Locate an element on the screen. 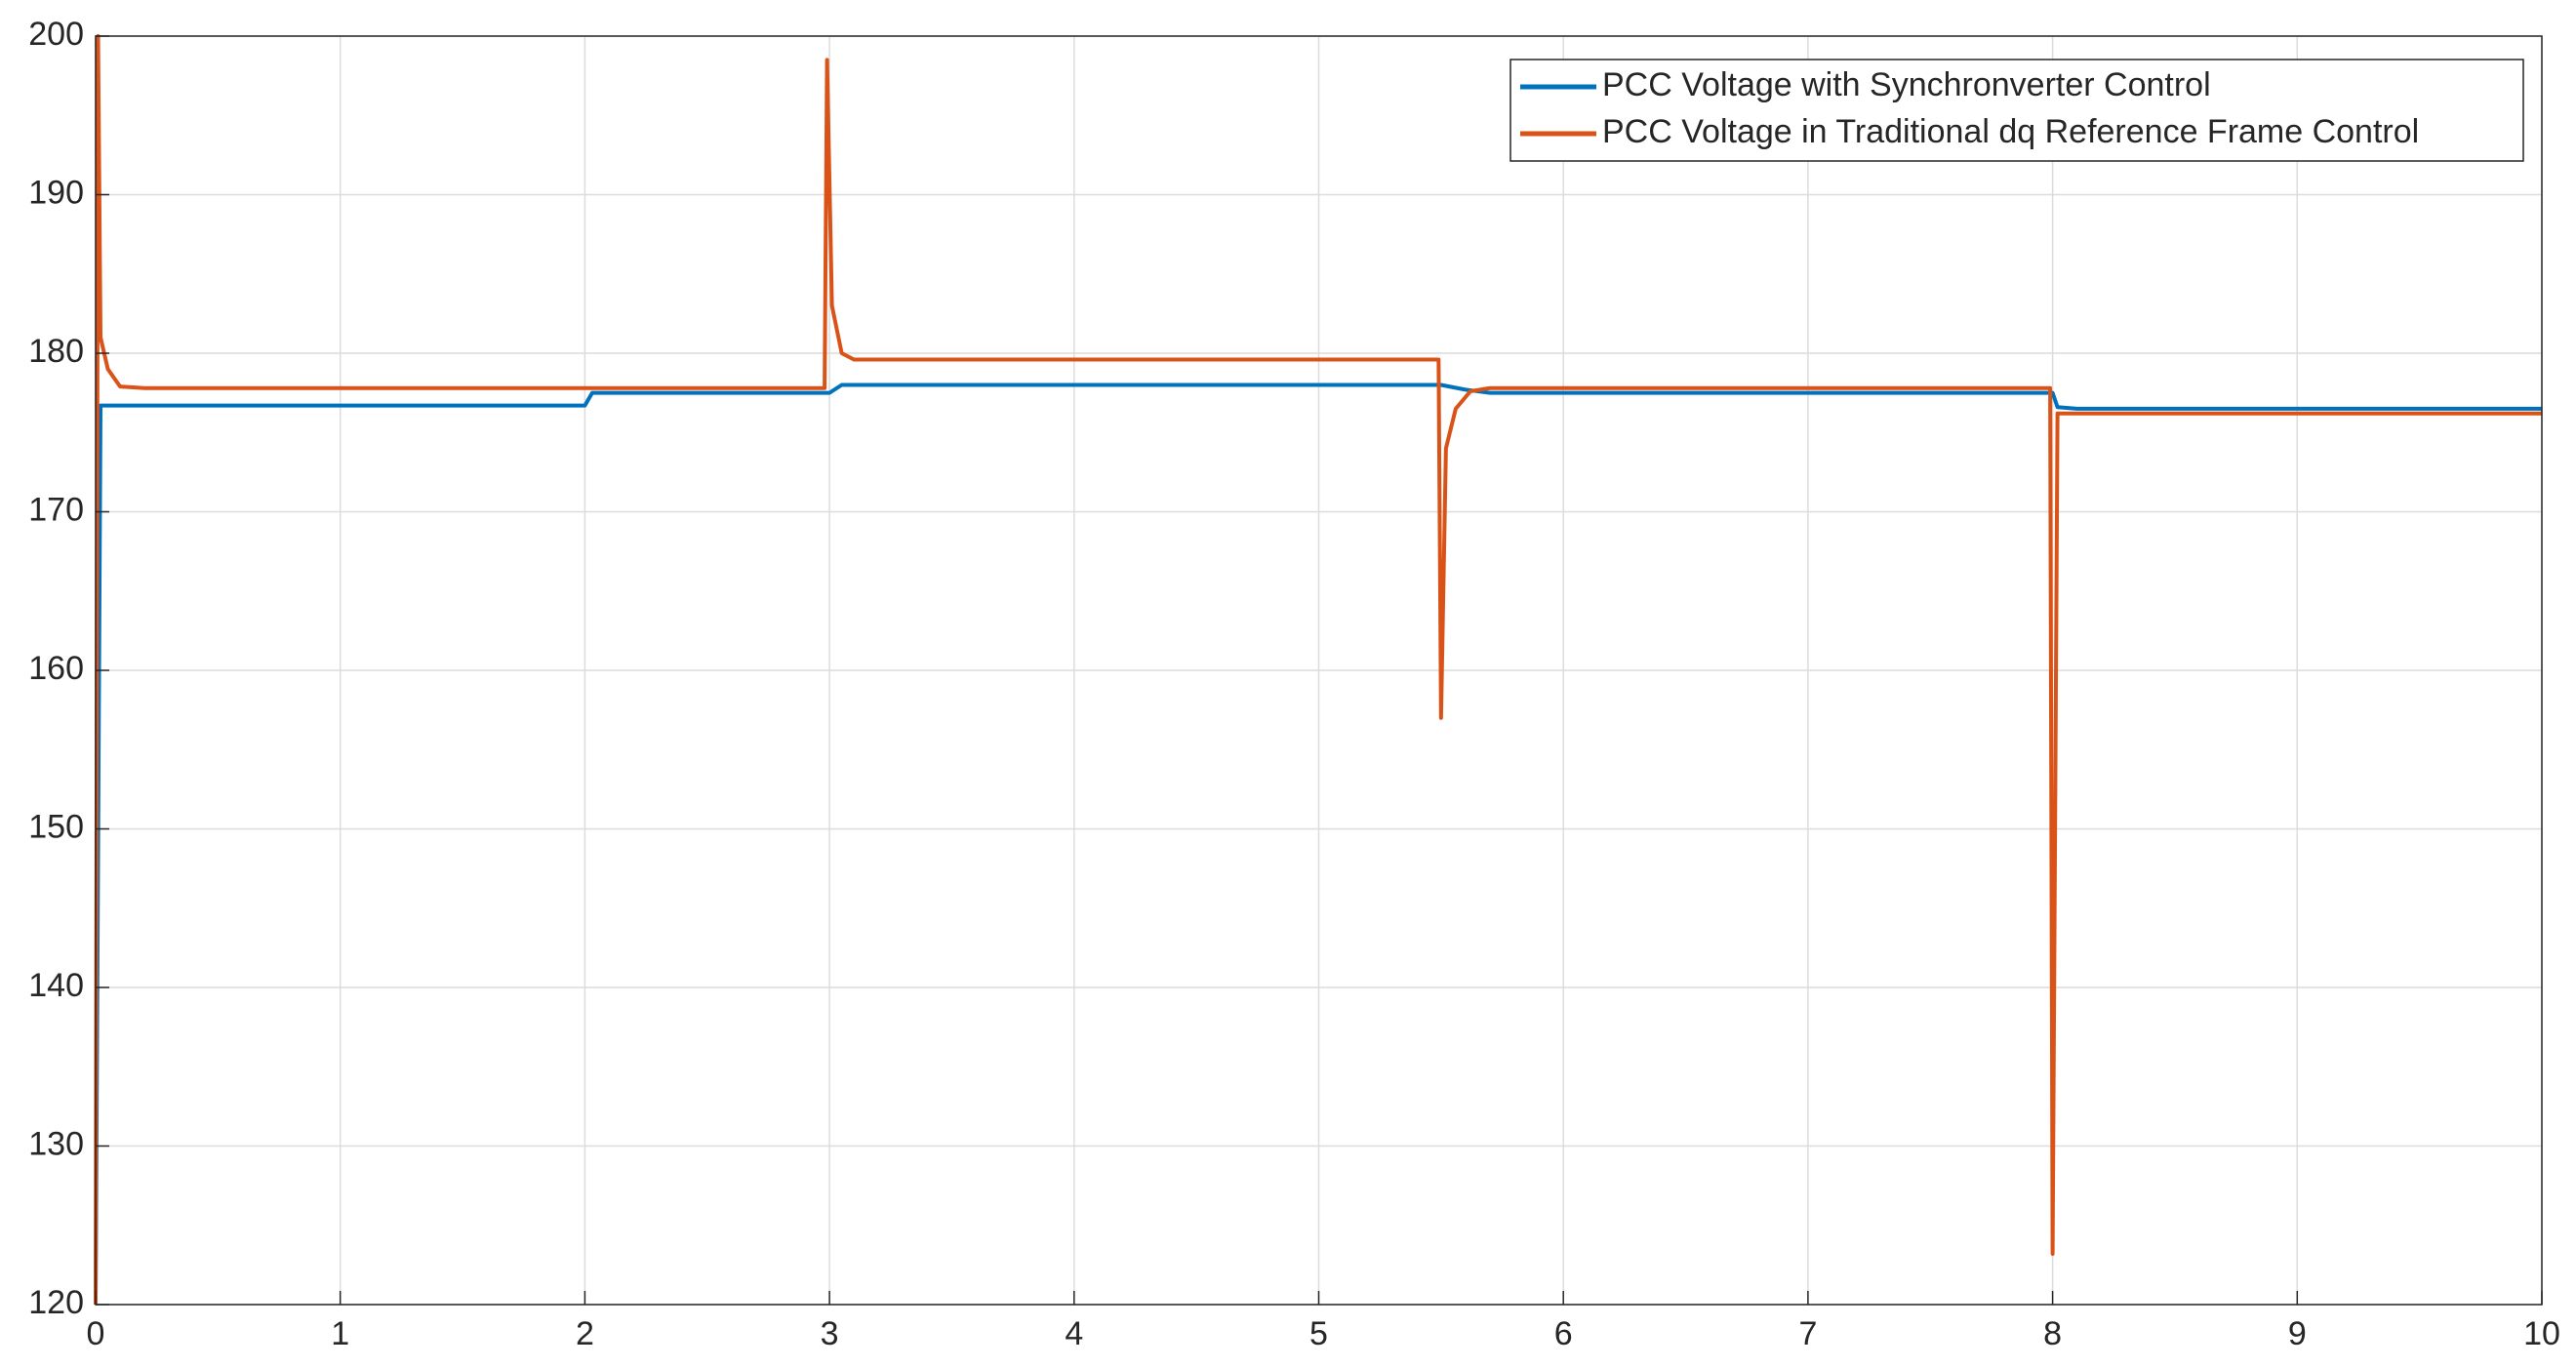  x-tick-label: 0 is located at coordinates (96, 1333).